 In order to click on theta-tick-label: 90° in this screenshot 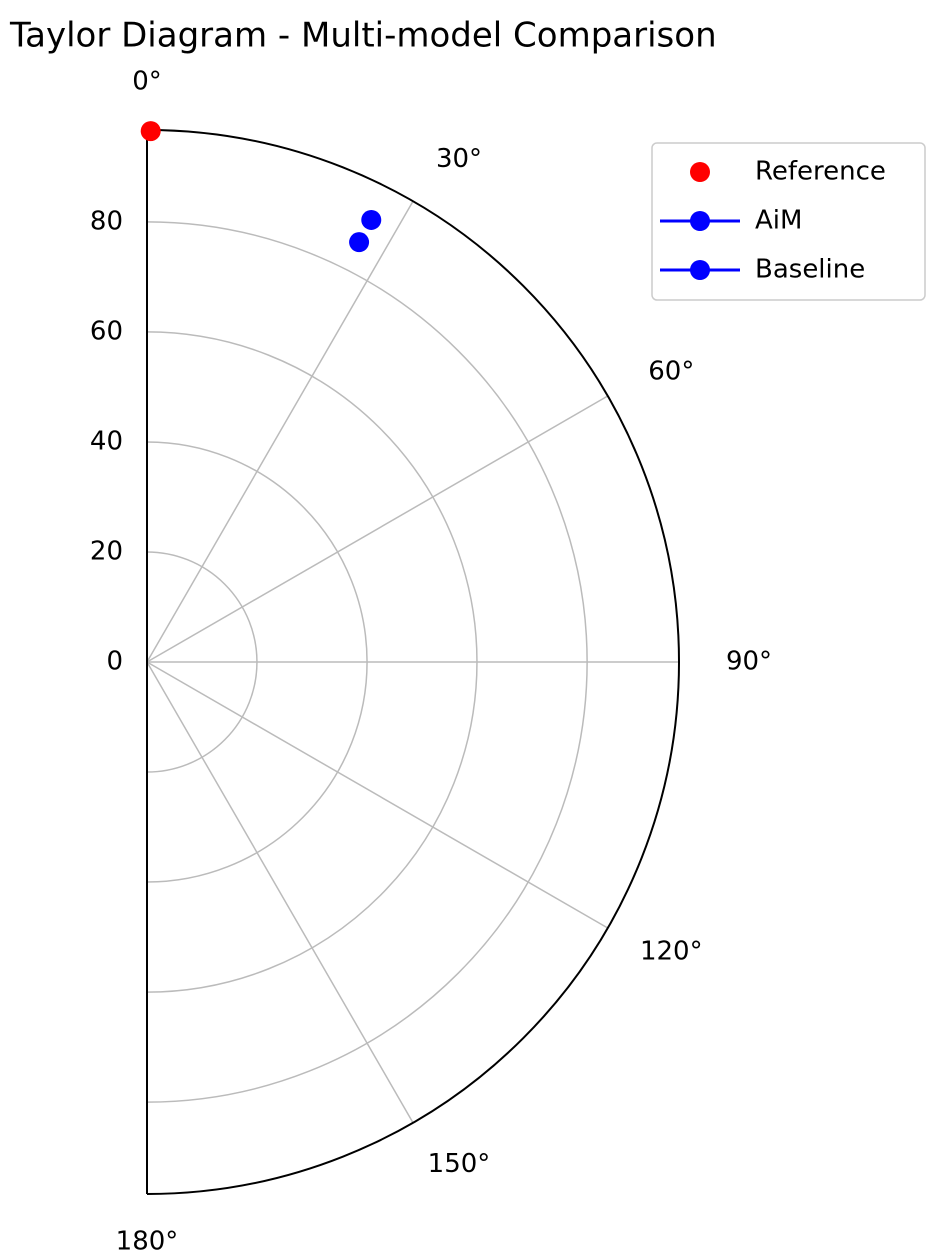, I will do `click(749, 662)`.